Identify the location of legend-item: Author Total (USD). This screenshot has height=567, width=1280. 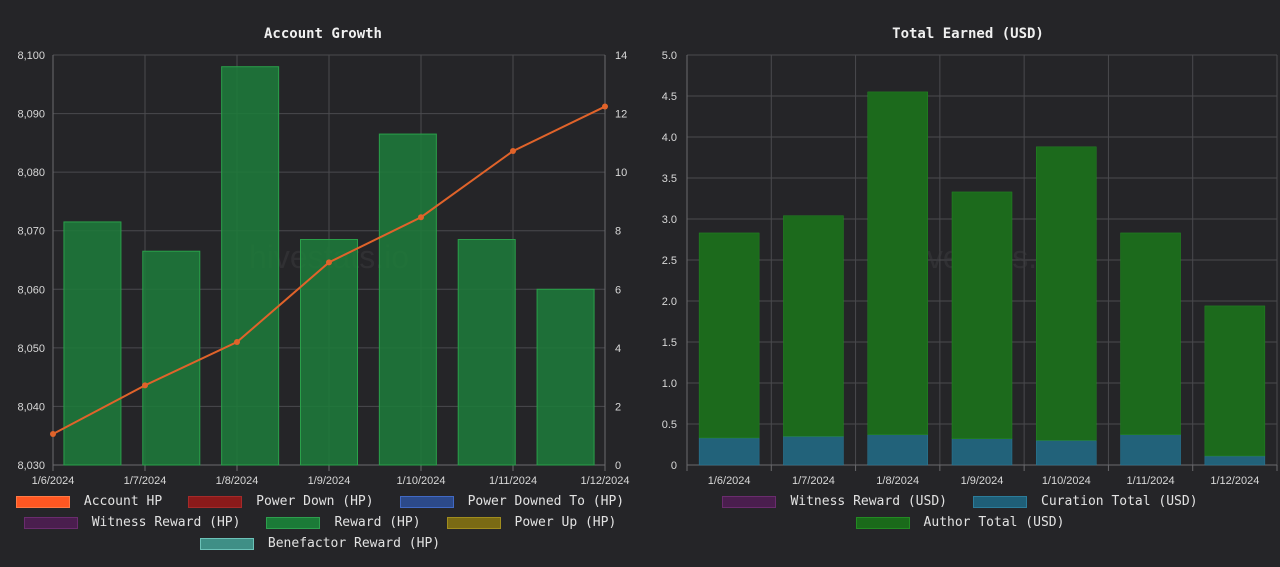
(960, 522).